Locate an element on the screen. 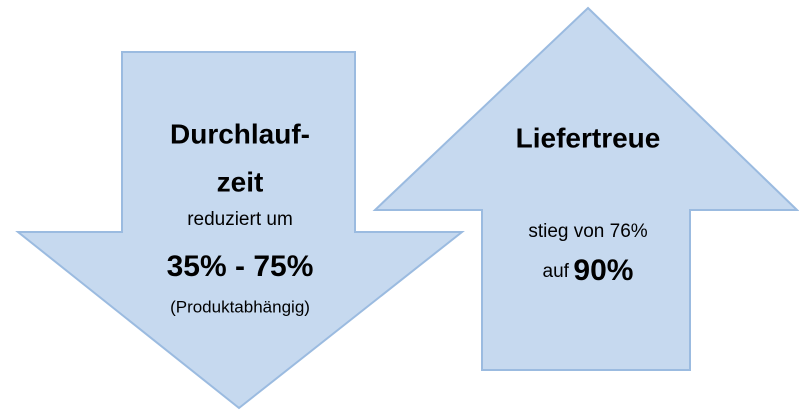  right-text: stieg von 76% is located at coordinates (587, 231).